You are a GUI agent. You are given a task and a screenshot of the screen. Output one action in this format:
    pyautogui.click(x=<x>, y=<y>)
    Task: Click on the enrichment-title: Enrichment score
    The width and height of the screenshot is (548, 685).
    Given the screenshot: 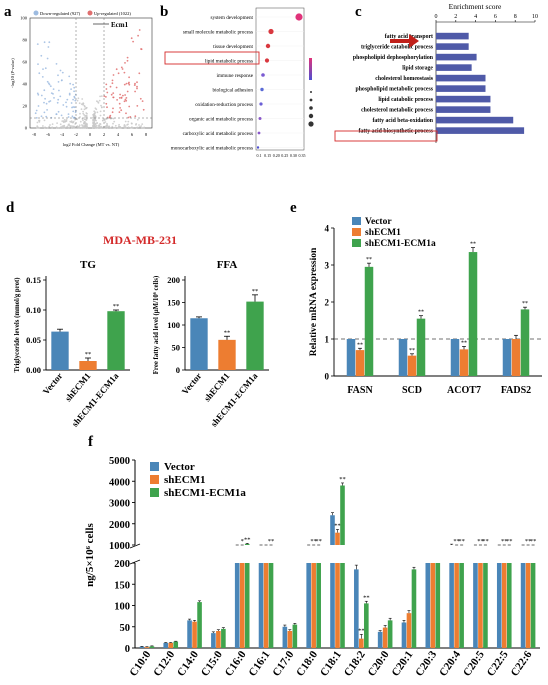 What is the action you would take?
    pyautogui.click(x=475, y=6)
    